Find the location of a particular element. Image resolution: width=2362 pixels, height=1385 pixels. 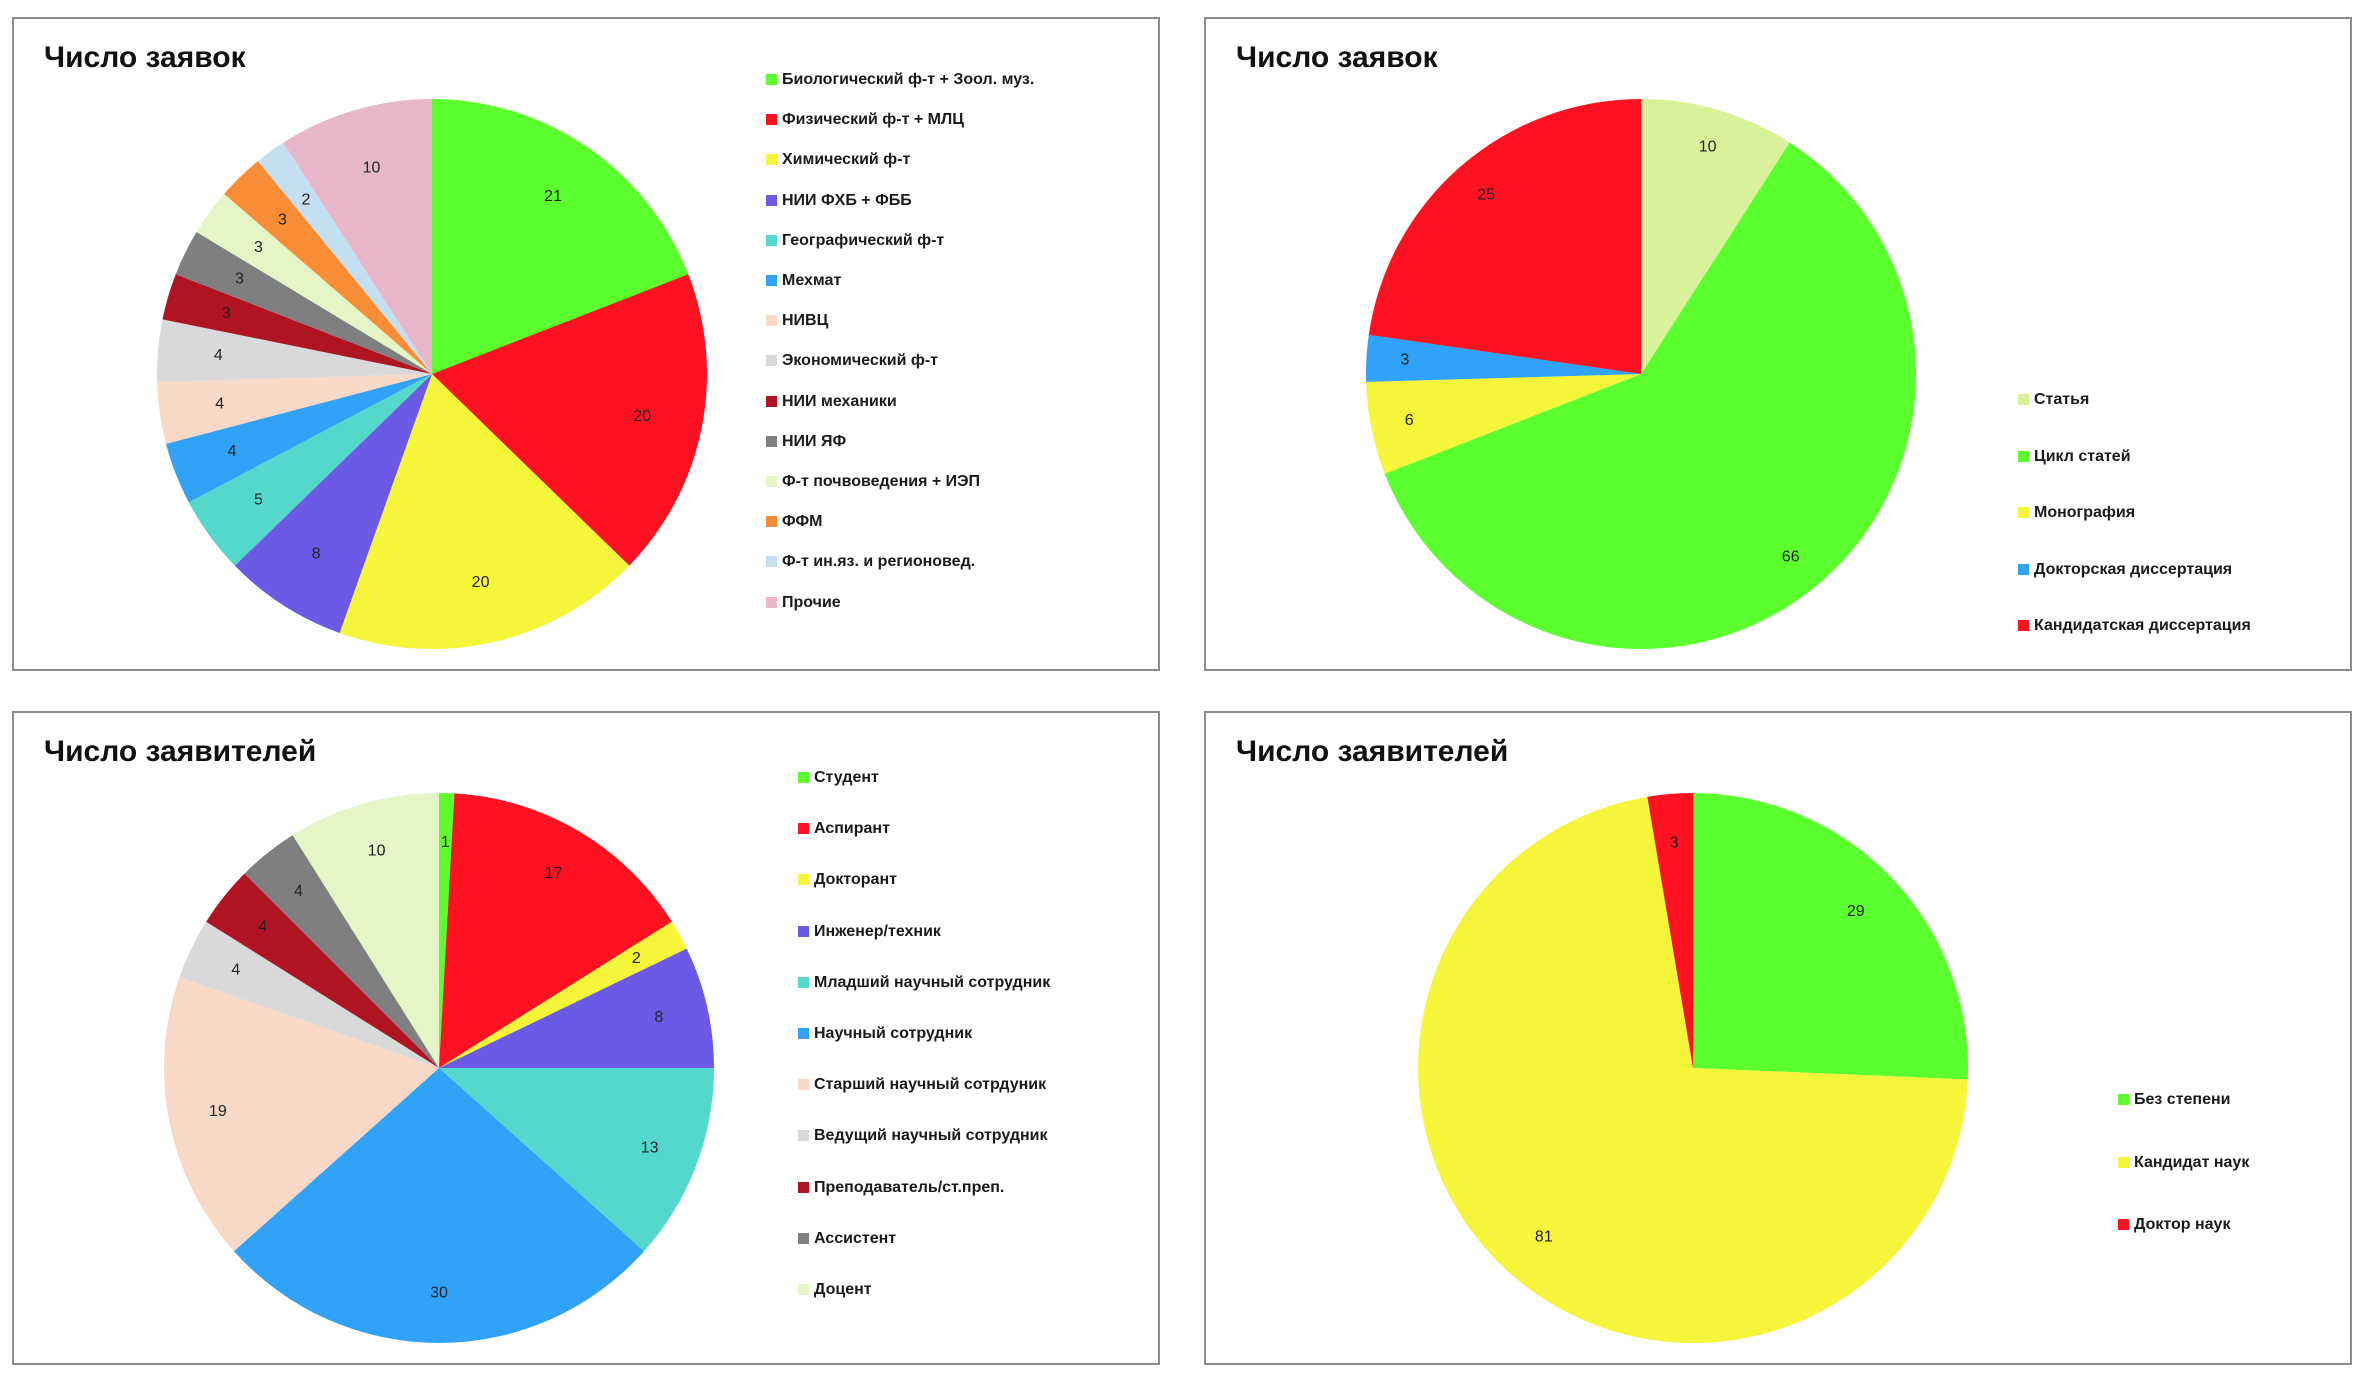

legend-label: Младший научный сотрудник is located at coordinates (932, 982).